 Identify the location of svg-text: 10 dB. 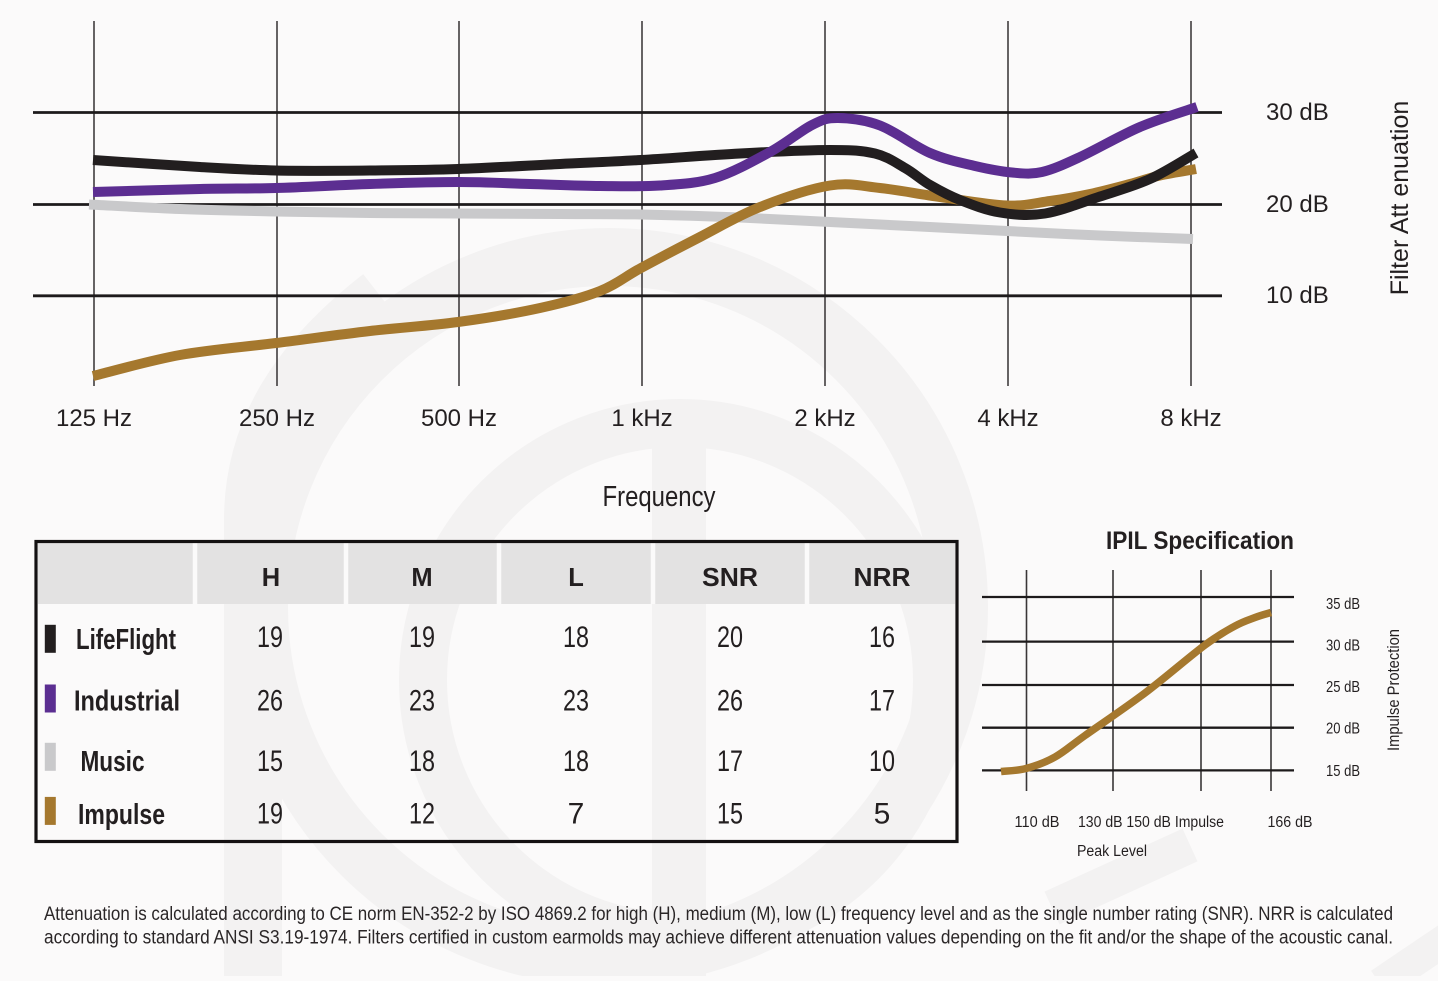
(1297, 295).